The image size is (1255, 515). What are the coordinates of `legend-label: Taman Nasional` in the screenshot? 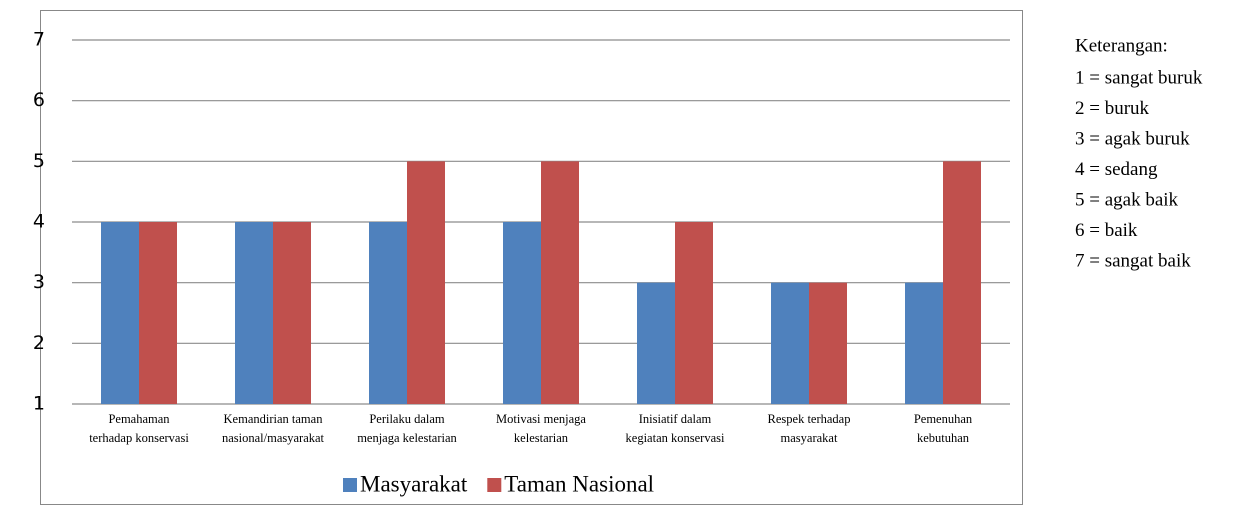 It's located at (579, 483).